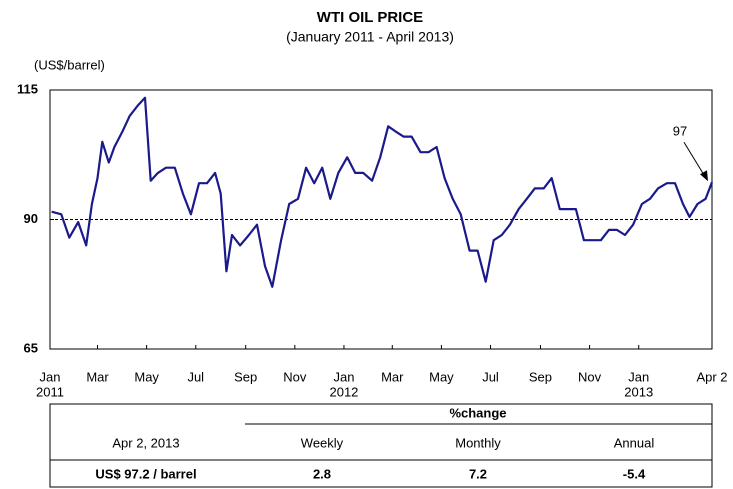 The height and width of the screenshot is (489, 733). I want to click on table-cell: 7.2, so click(478, 473).